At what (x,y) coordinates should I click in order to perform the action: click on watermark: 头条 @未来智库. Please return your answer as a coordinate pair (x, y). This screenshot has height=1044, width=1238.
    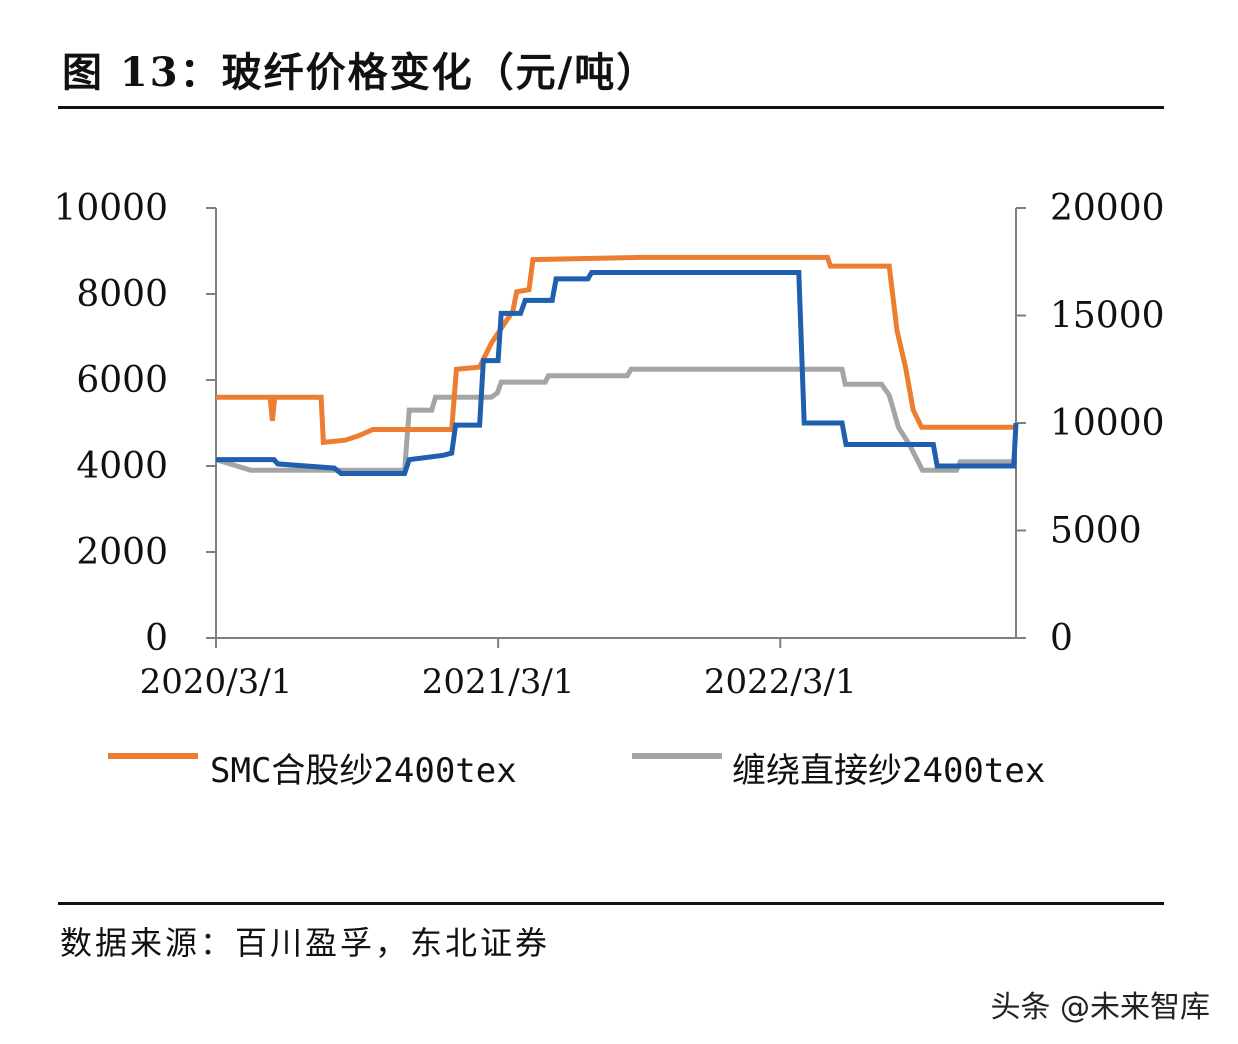
    Looking at the image, I should click on (1100, 1007).